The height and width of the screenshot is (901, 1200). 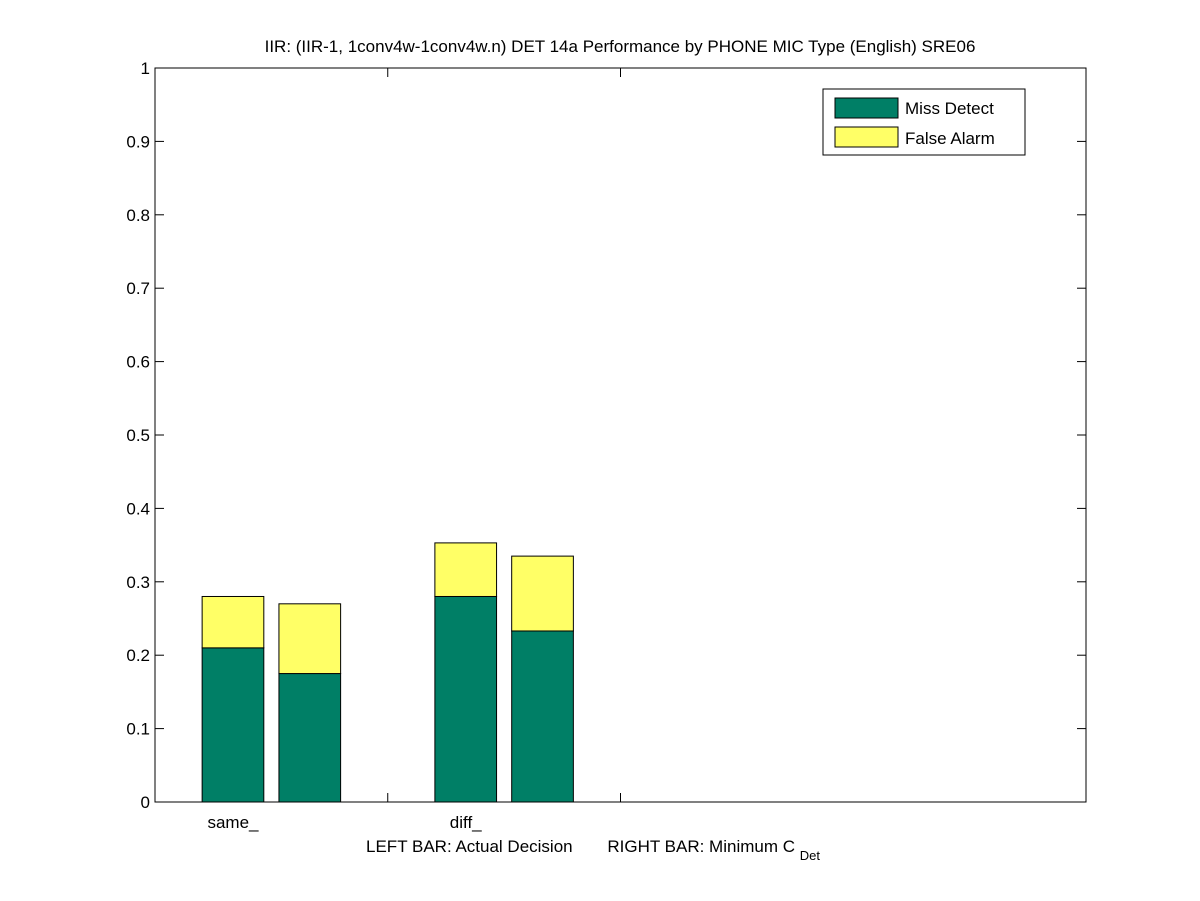 I want to click on bar-same-actual-false-alarm, so click(x=233, y=622).